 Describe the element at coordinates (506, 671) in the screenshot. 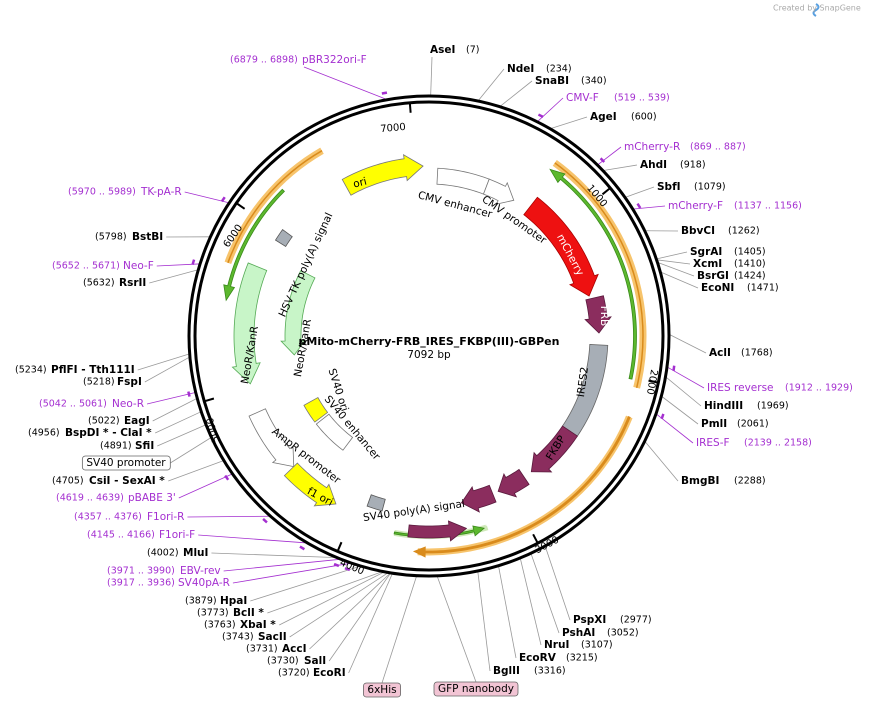

I see `enzyme-name: BglII` at that location.